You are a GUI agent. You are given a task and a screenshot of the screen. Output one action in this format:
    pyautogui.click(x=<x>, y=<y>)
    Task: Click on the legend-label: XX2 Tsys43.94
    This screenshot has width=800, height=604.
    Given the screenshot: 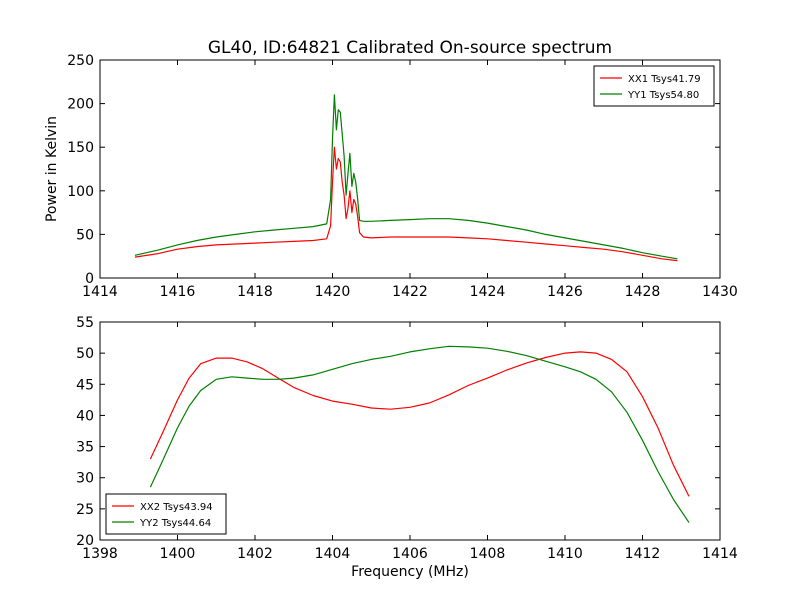 What is the action you would take?
    pyautogui.click(x=176, y=507)
    